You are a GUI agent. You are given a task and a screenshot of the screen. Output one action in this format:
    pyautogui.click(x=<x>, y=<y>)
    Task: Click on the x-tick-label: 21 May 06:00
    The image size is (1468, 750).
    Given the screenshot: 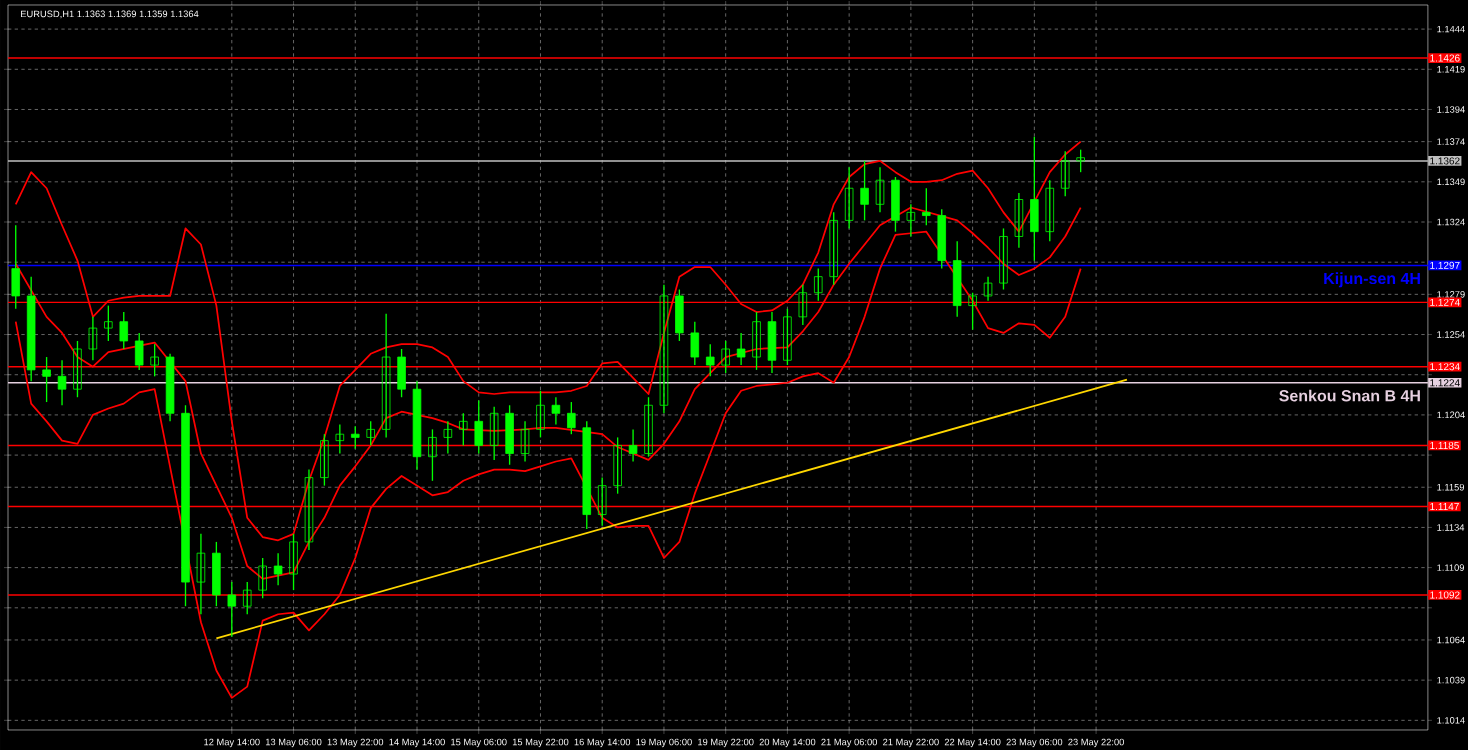 What is the action you would take?
    pyautogui.click(x=849, y=743)
    